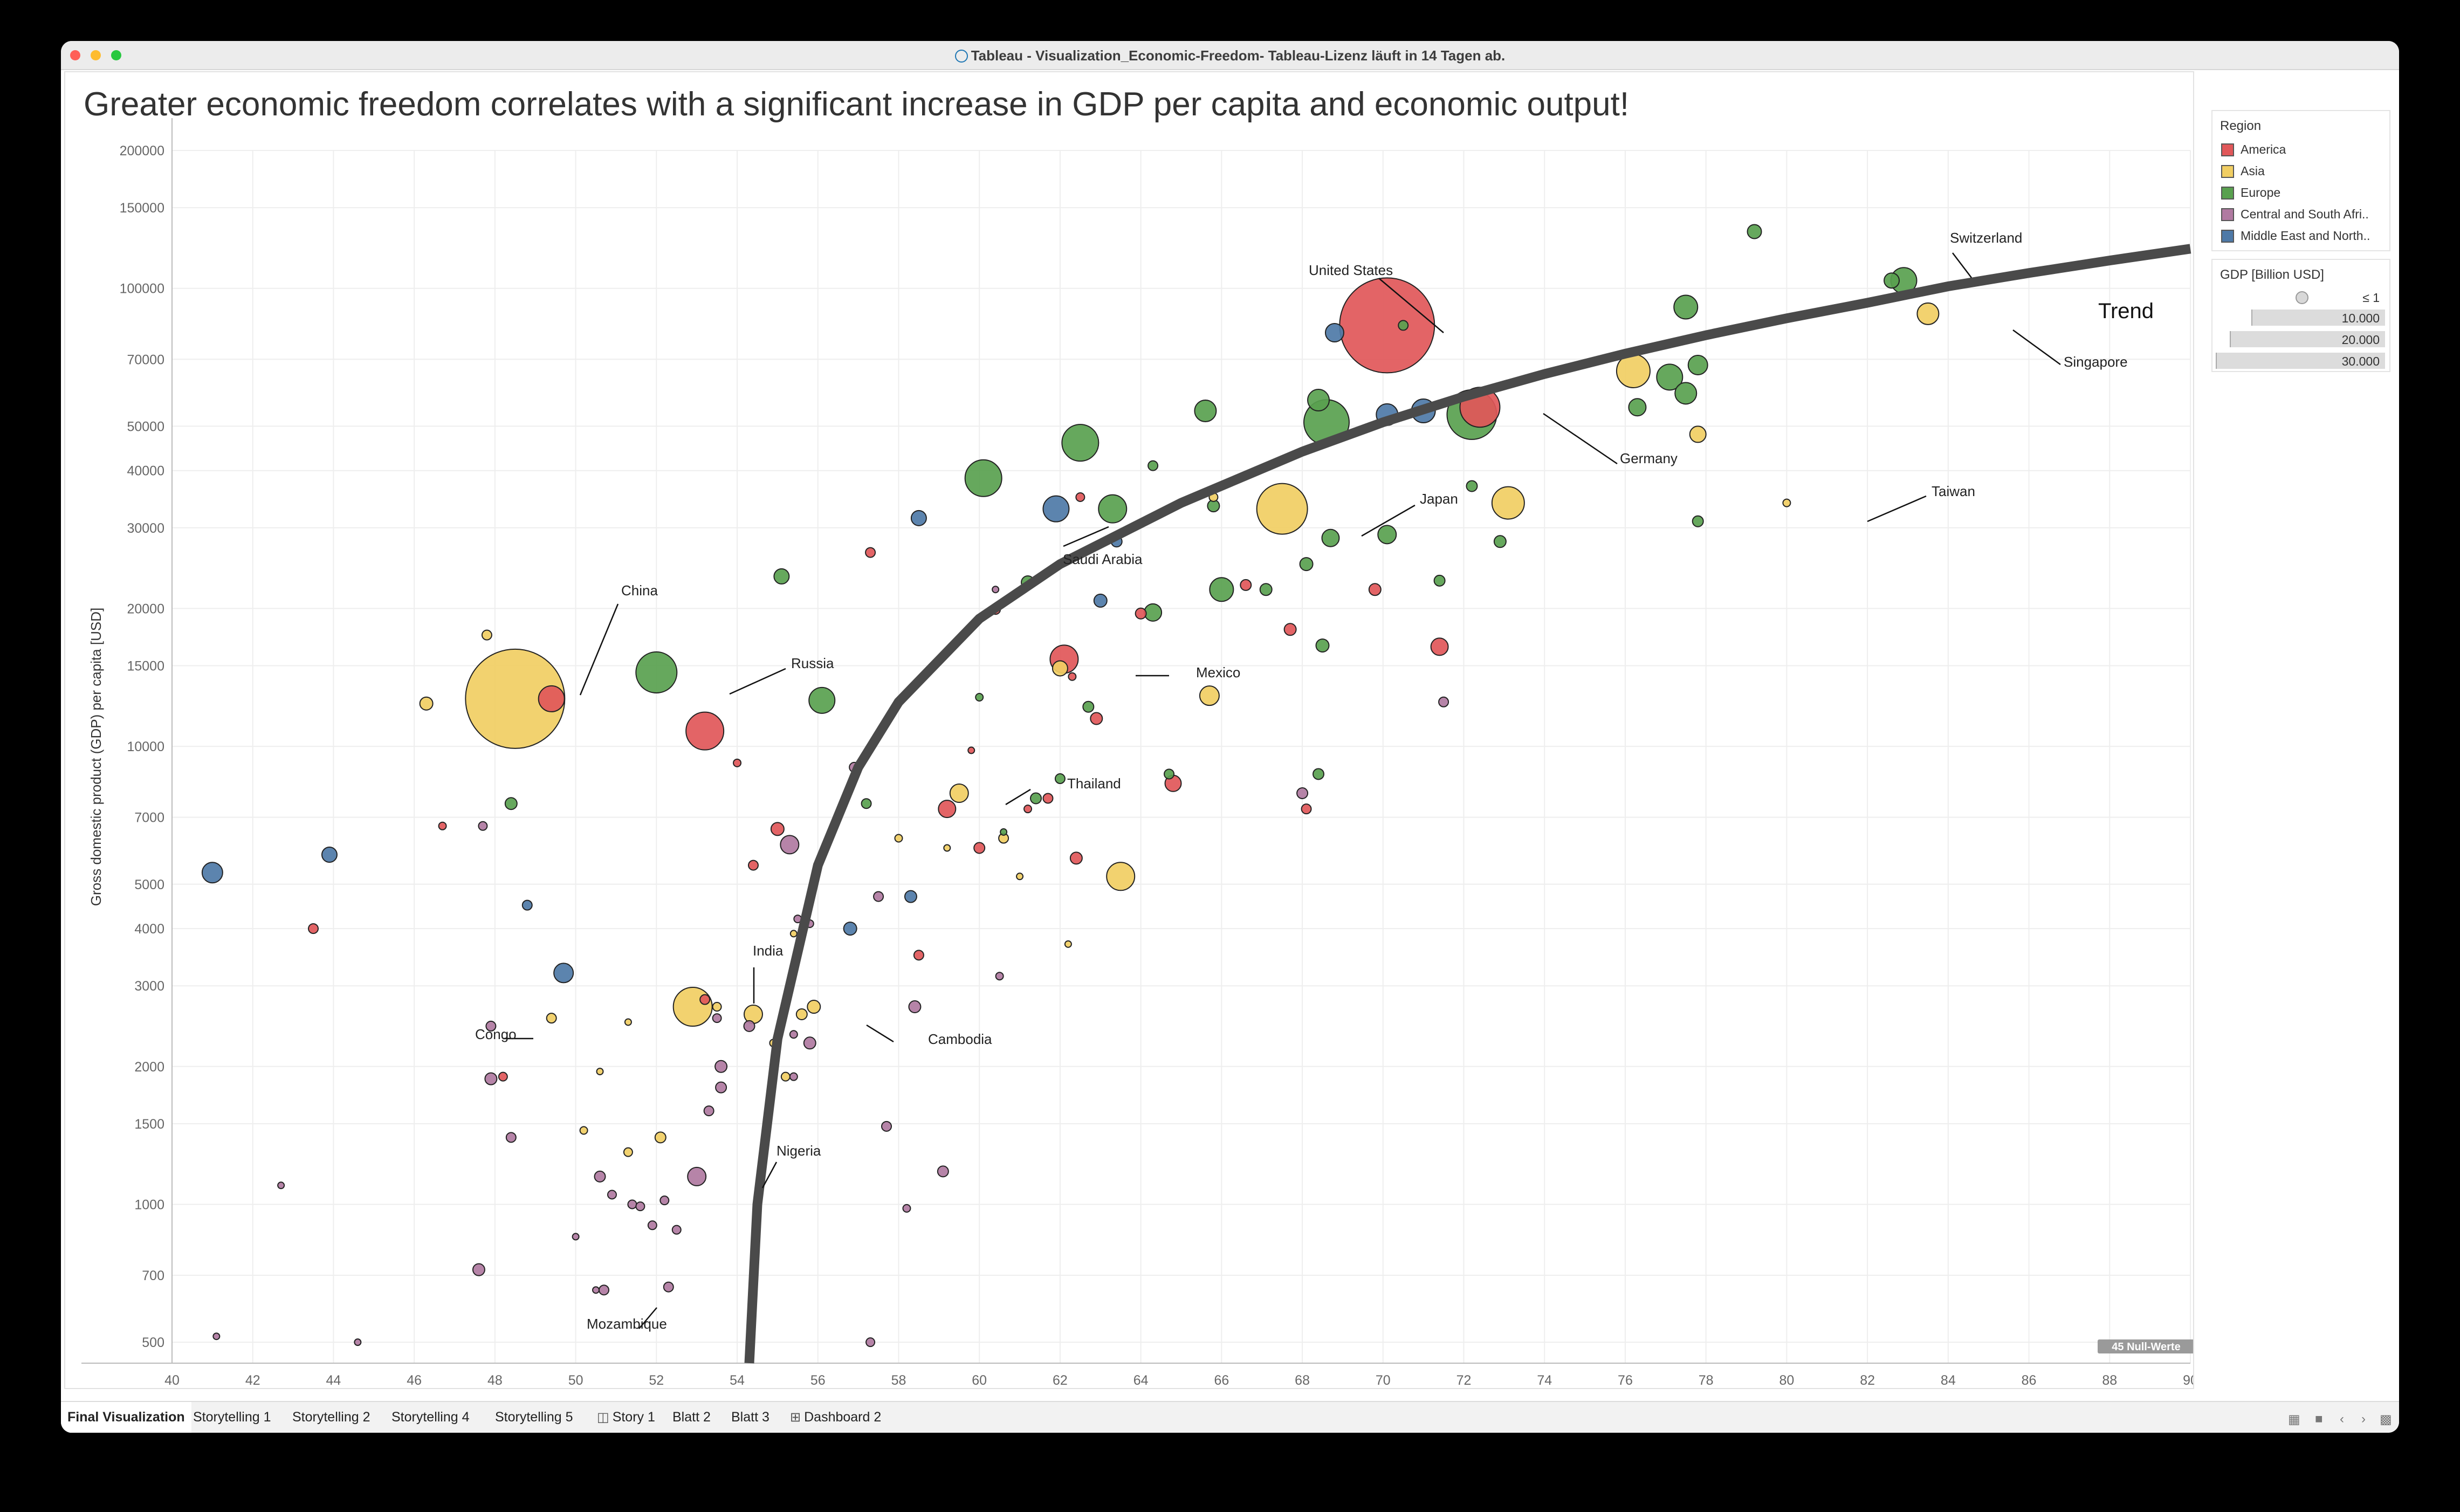 The image size is (2460, 1512). I want to click on tab-dashboard-2: ⊞ Dashboard 2, so click(836, 1417).